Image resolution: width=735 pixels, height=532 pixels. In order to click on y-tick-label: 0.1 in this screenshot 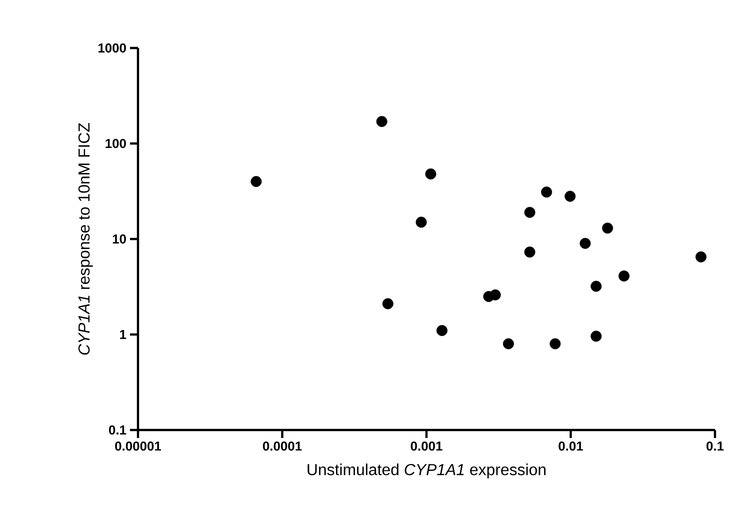, I will do `click(117, 430)`.